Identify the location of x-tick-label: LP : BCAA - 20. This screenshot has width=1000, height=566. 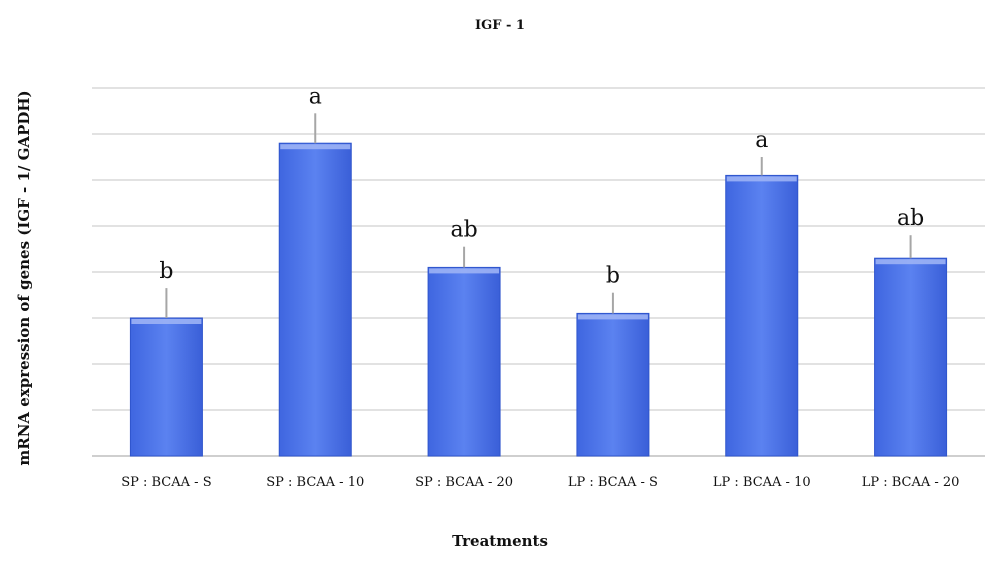
(911, 482).